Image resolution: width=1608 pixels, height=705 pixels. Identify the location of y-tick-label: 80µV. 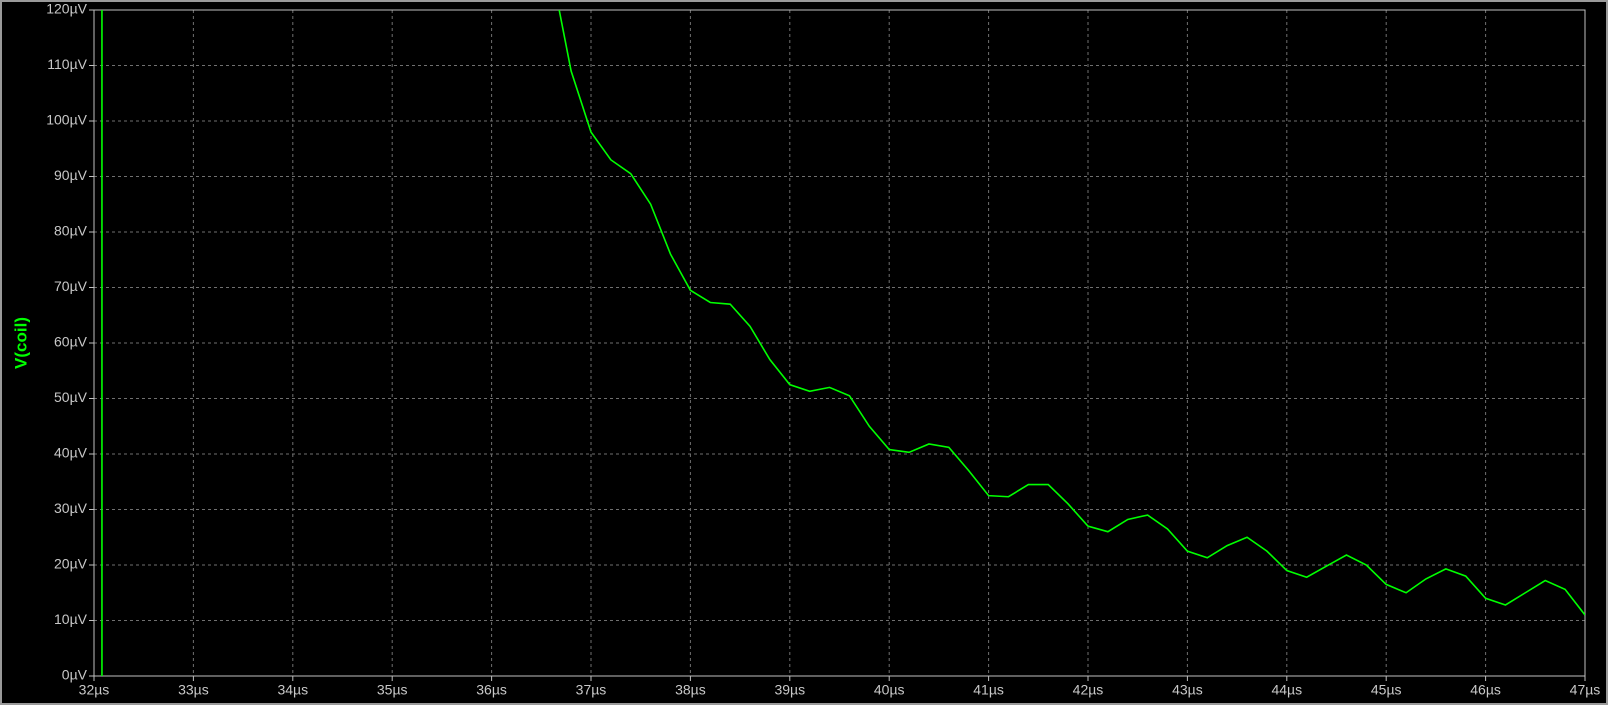
(71, 231).